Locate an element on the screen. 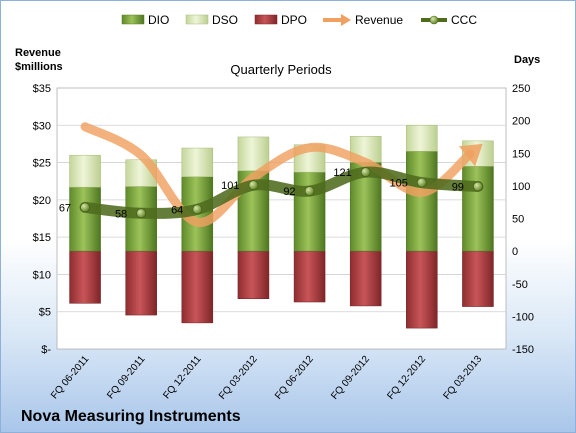  category-label: FQ 12-2011 is located at coordinates (182, 378).